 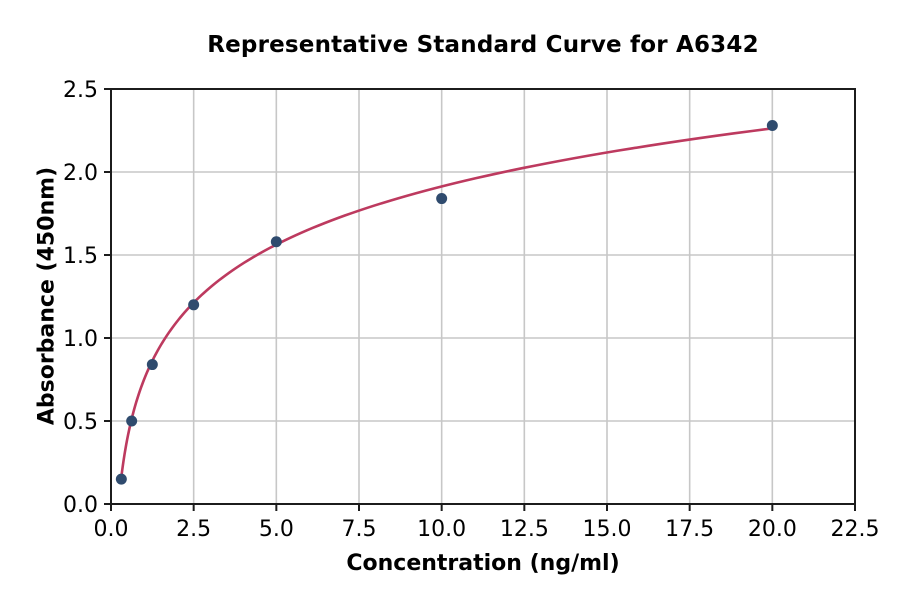 I want to click on y-tick-label: 2.5, so click(x=80, y=90).